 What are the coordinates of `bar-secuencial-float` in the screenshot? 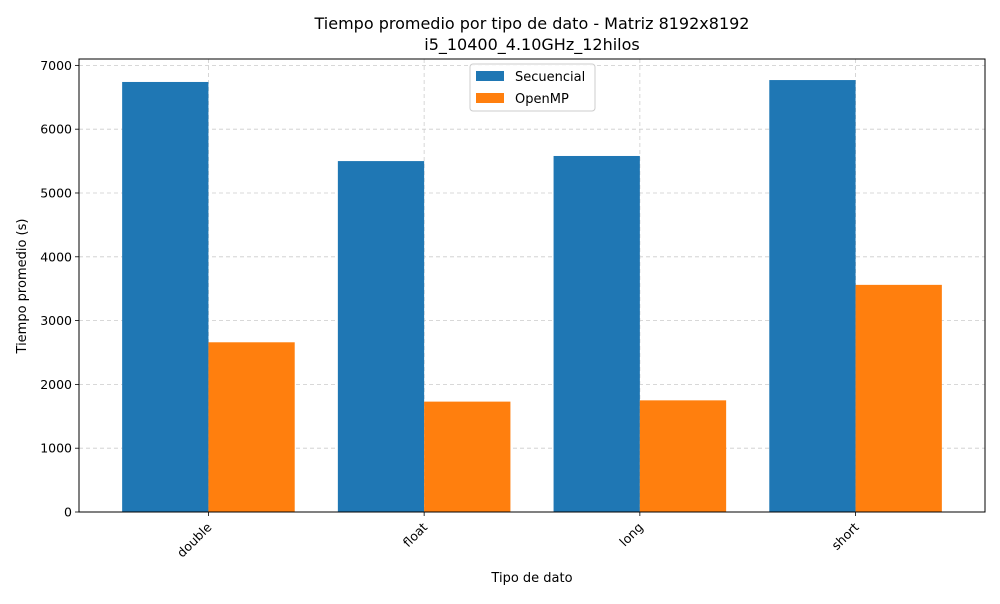 It's located at (381, 336).